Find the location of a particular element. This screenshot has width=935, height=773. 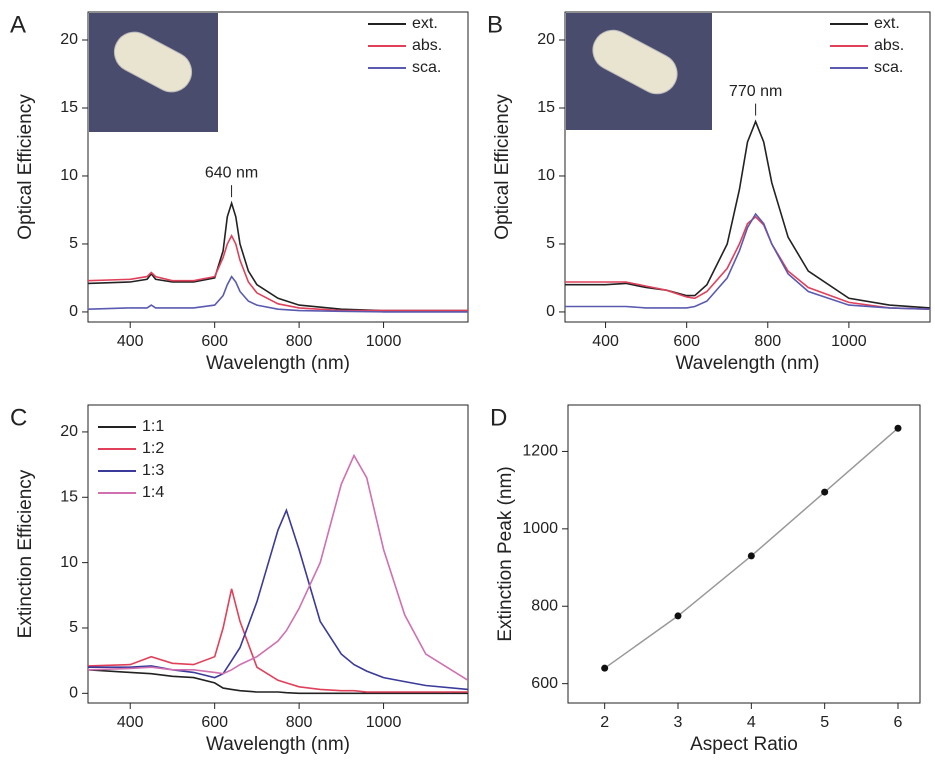

inset-a is located at coordinates (153, 72).